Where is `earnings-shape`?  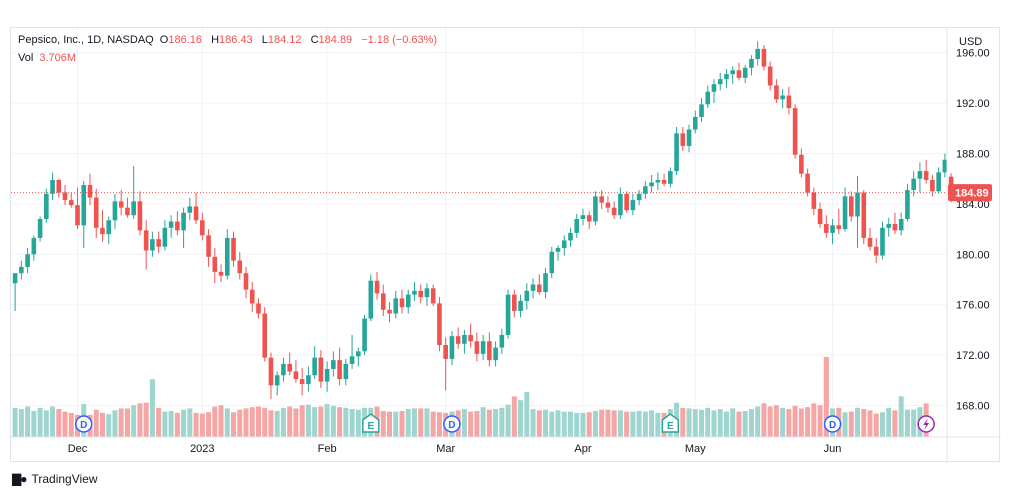
earnings-shape is located at coordinates (670, 423).